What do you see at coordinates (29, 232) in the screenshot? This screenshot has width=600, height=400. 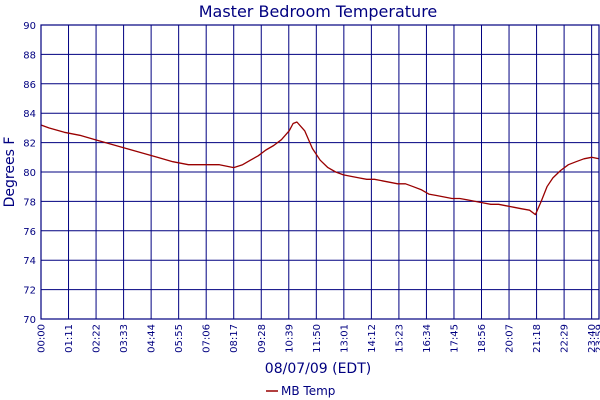 I see `y-tick-label: 76` at bounding box center [29, 232].